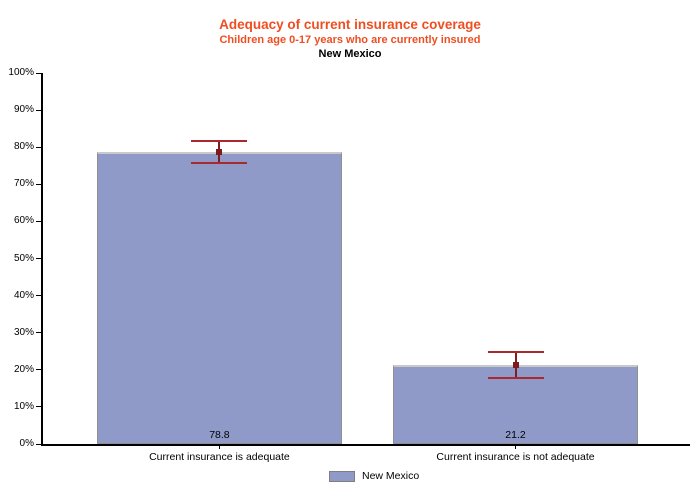 This screenshot has width=700, height=500. What do you see at coordinates (23, 369) in the screenshot?
I see `y-tick-label: 20%` at bounding box center [23, 369].